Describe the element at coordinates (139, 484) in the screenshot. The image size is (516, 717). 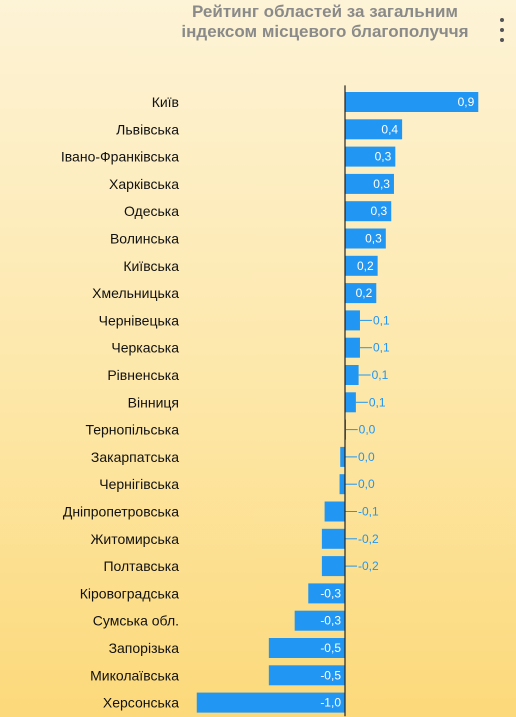
I see `category-label: Чернігівська` at that location.